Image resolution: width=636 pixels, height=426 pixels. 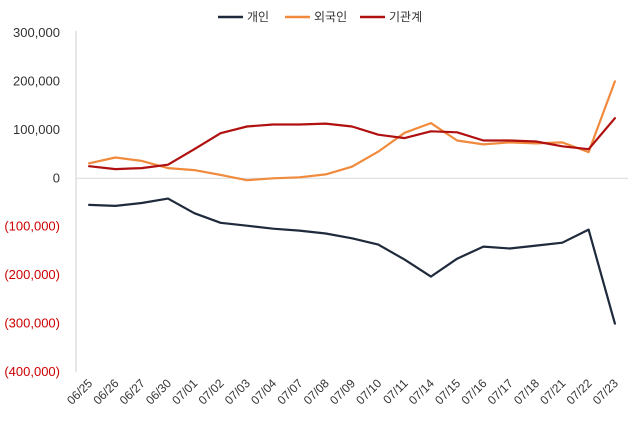 I want to click on legend: 개인 외국인 기관계, so click(x=320, y=17).